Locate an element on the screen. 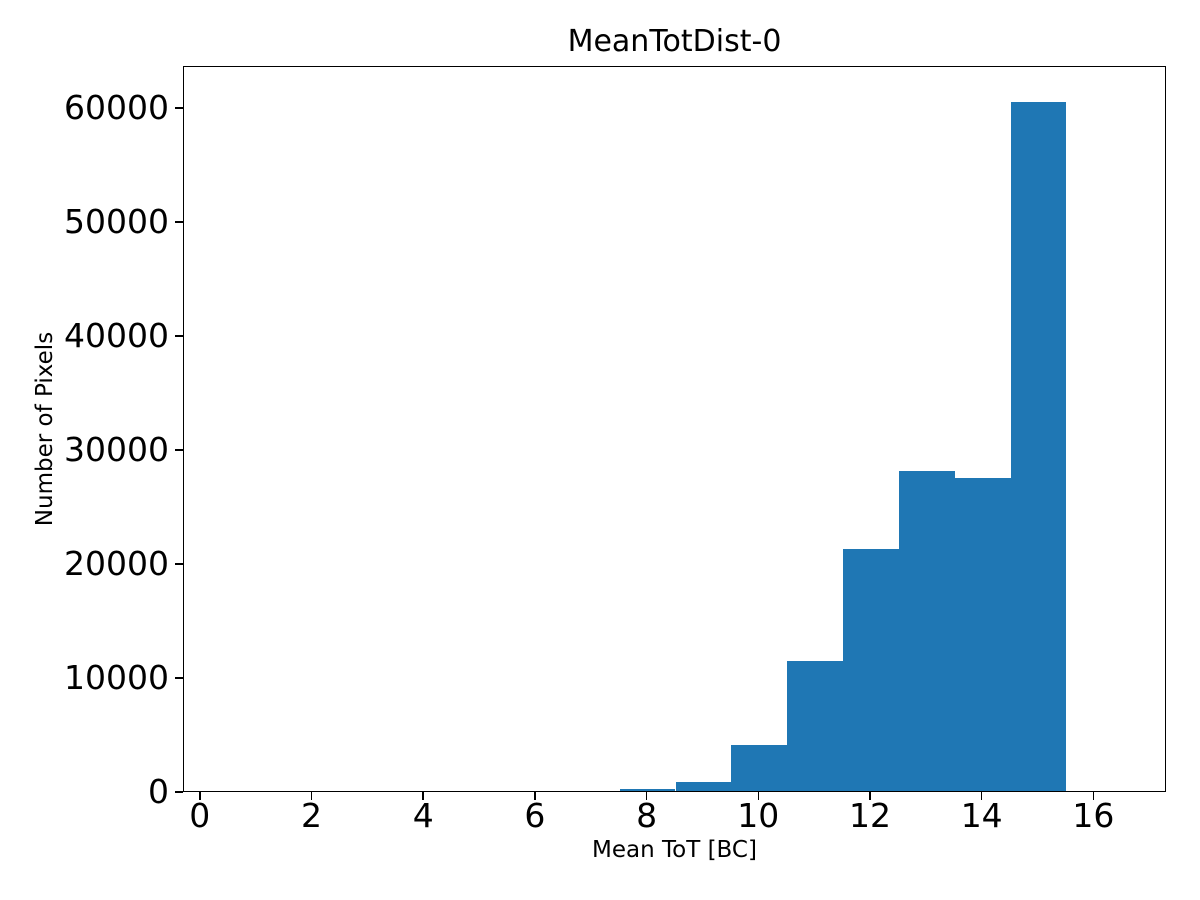 This screenshot has height=900, width=1200. x-tick-label: 16 is located at coordinates (1093, 815).